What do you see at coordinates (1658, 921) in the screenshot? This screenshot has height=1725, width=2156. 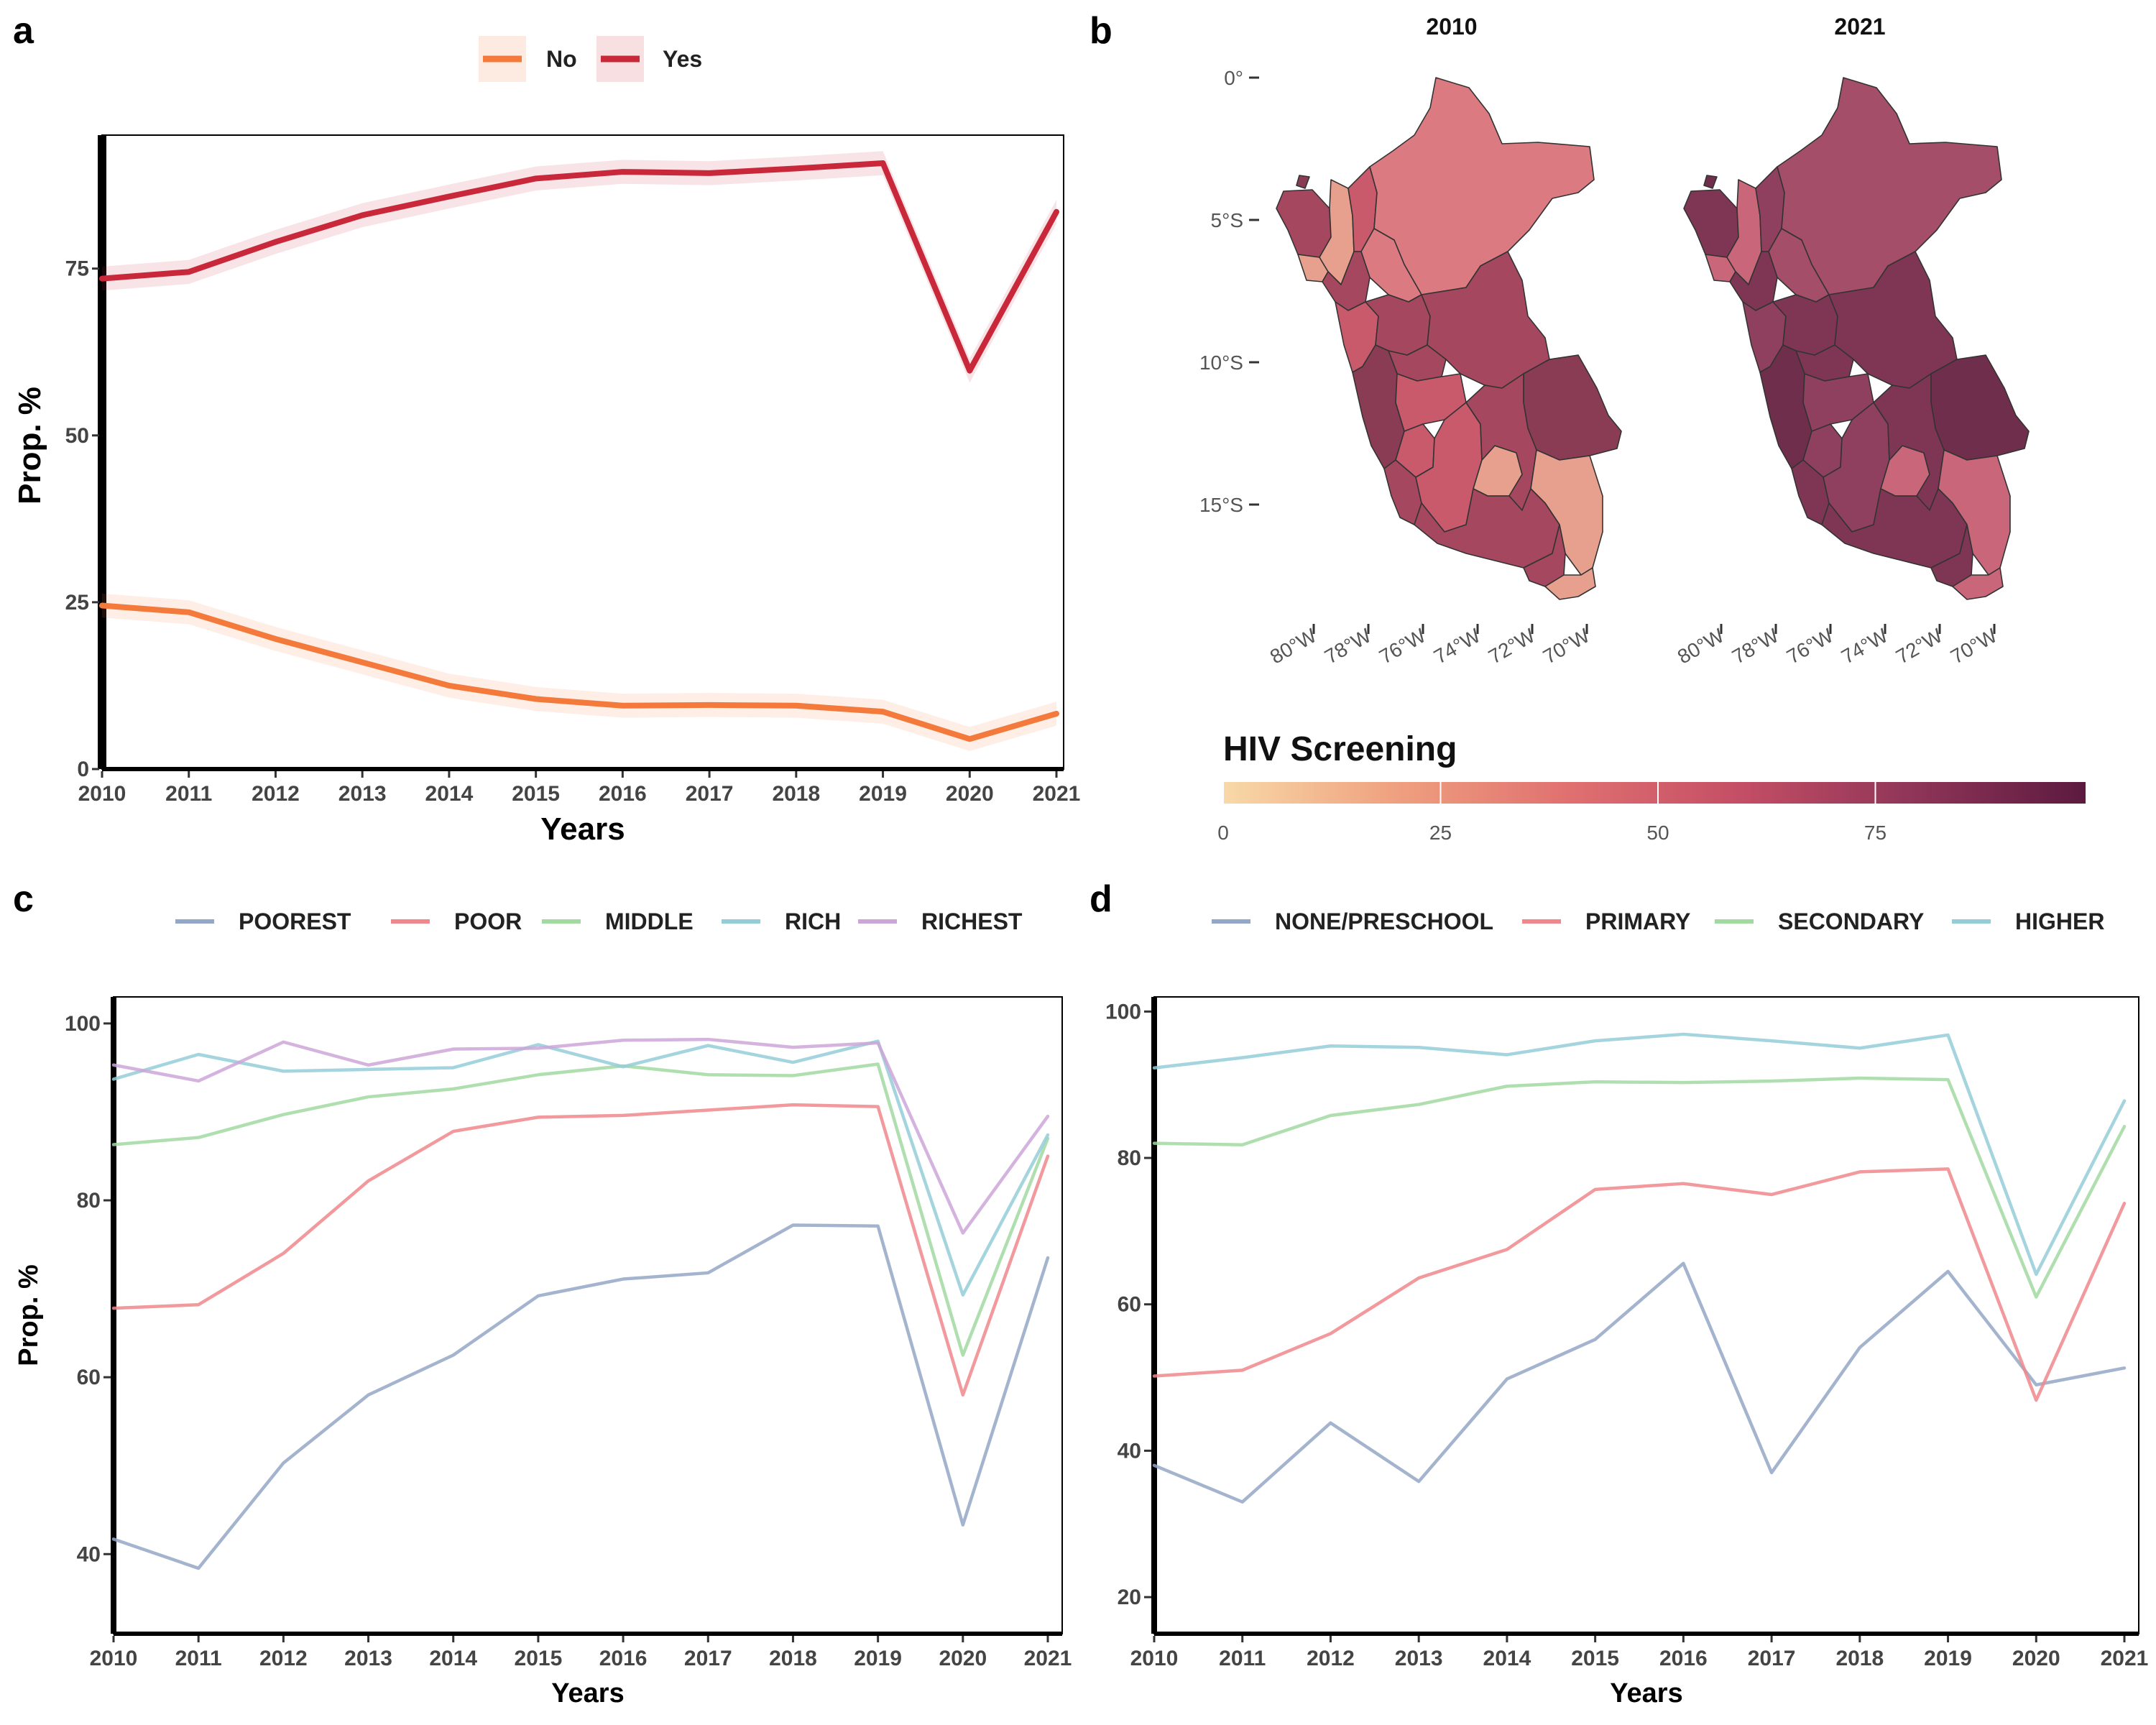 I see `panel-d-legend: NONE/PRESCHOOL PRIMARY SECONDARY HIGHER` at bounding box center [1658, 921].